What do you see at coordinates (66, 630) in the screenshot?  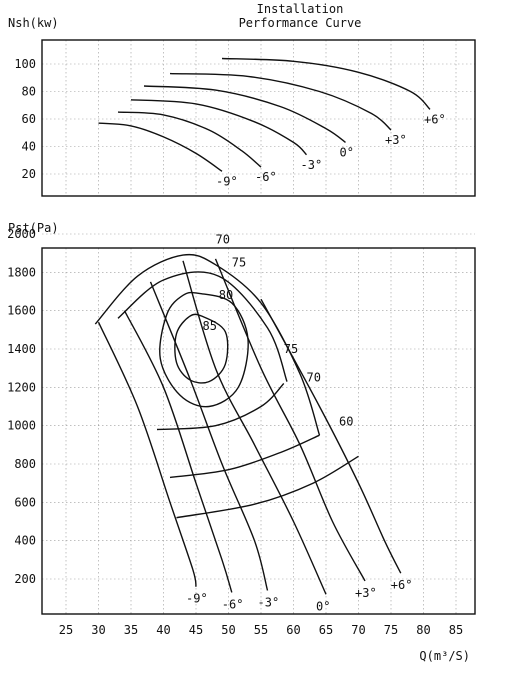 I see `x-tick-label: 25` at bounding box center [66, 630].